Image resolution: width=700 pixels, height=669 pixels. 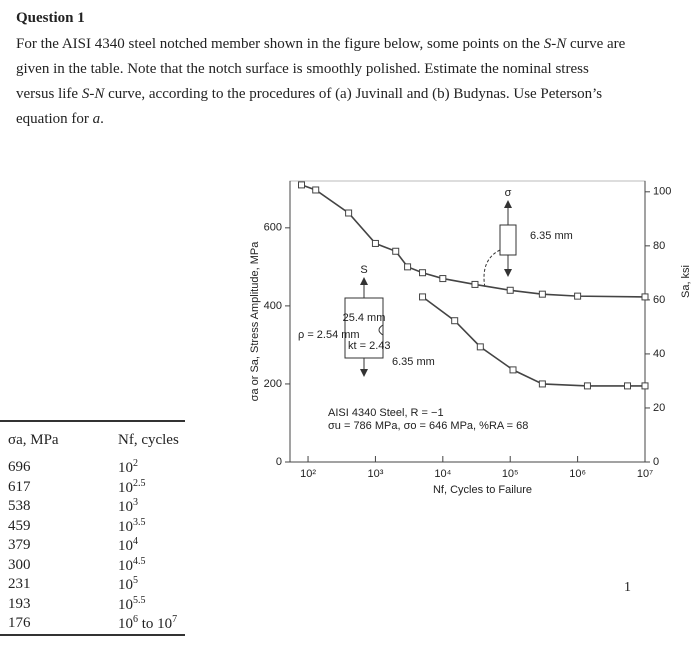 I want to click on y2-tick-label: 40, so click(x=659, y=354).